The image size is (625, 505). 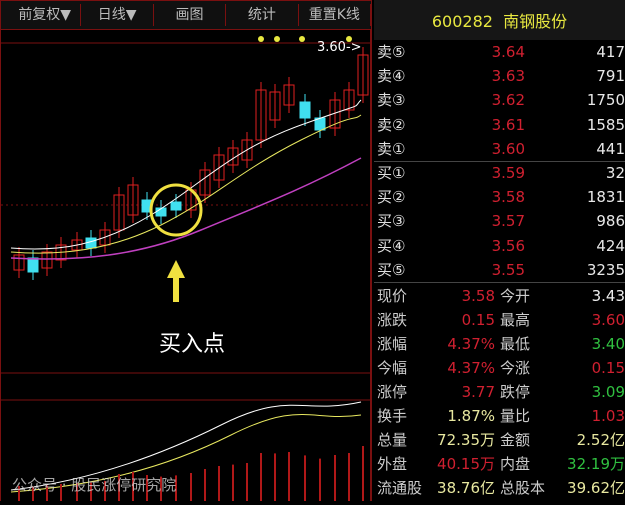 I want to click on stat-label: 涨跌, so click(x=392, y=320).